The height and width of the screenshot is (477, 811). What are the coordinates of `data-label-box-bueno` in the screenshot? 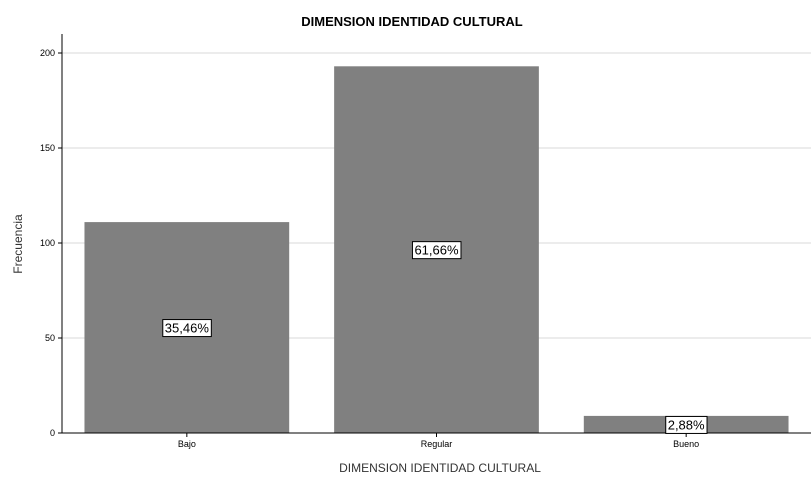 It's located at (686, 424).